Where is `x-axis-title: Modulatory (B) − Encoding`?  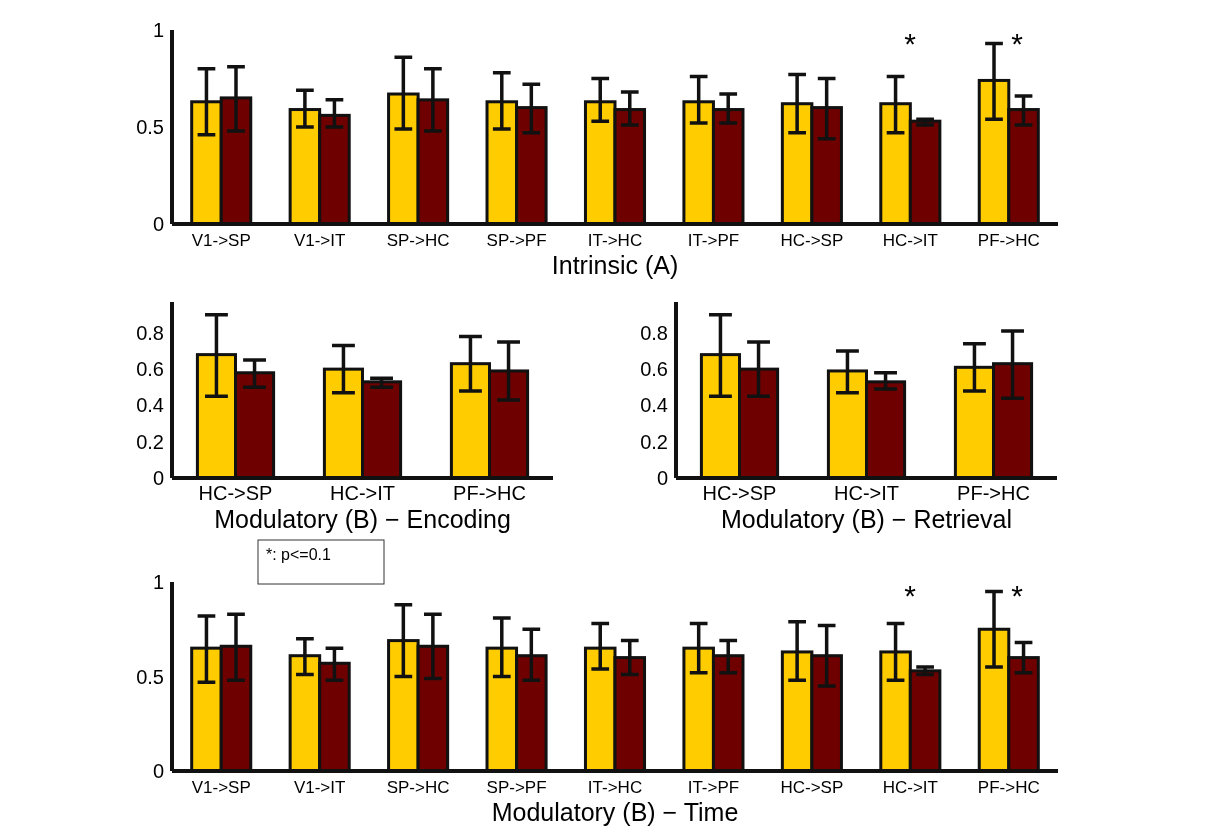 x-axis-title: Modulatory (B) − Encoding is located at coordinates (362, 519).